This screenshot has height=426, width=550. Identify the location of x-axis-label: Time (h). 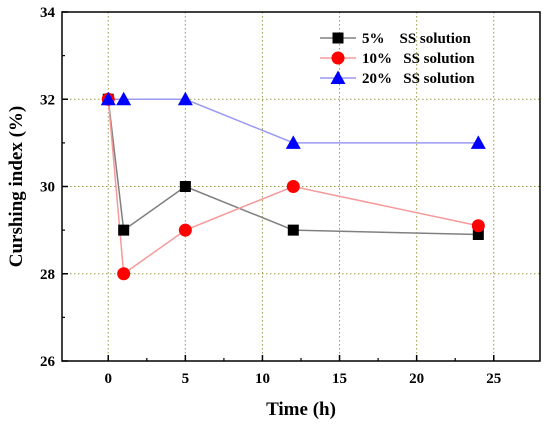
(301, 409).